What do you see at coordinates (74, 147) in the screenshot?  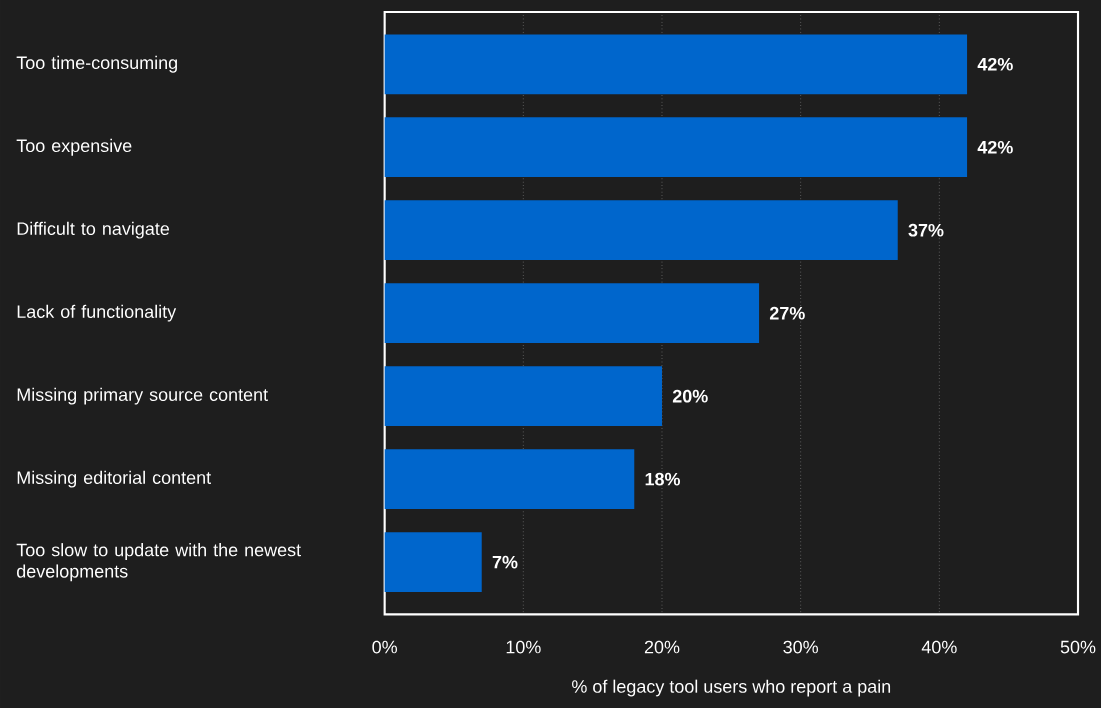 I see `y-tick-label: Too expensive` at bounding box center [74, 147].